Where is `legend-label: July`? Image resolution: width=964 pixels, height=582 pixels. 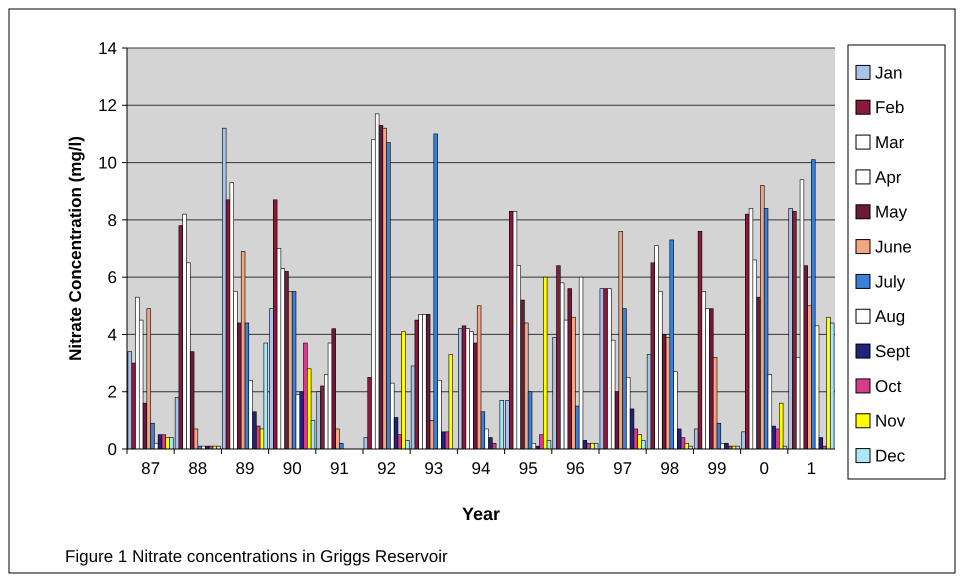 legend-label: July is located at coordinates (890, 282).